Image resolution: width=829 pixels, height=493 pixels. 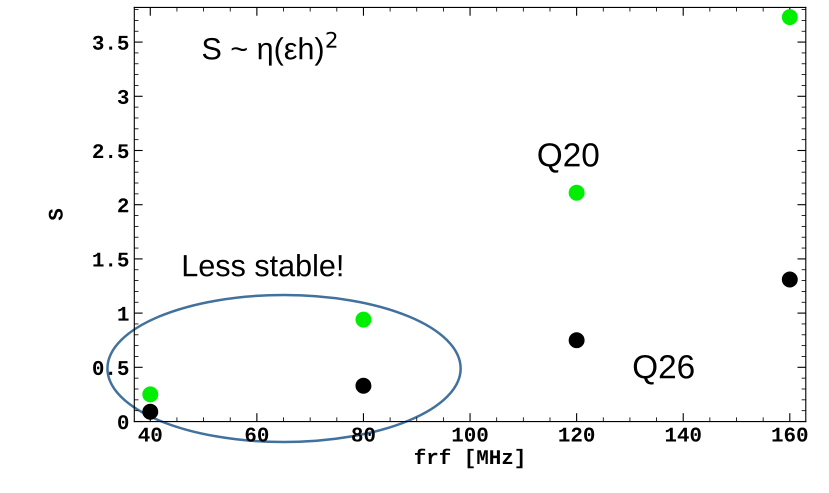 What do you see at coordinates (664, 369) in the screenshot?
I see `series-label: Q26` at bounding box center [664, 369].